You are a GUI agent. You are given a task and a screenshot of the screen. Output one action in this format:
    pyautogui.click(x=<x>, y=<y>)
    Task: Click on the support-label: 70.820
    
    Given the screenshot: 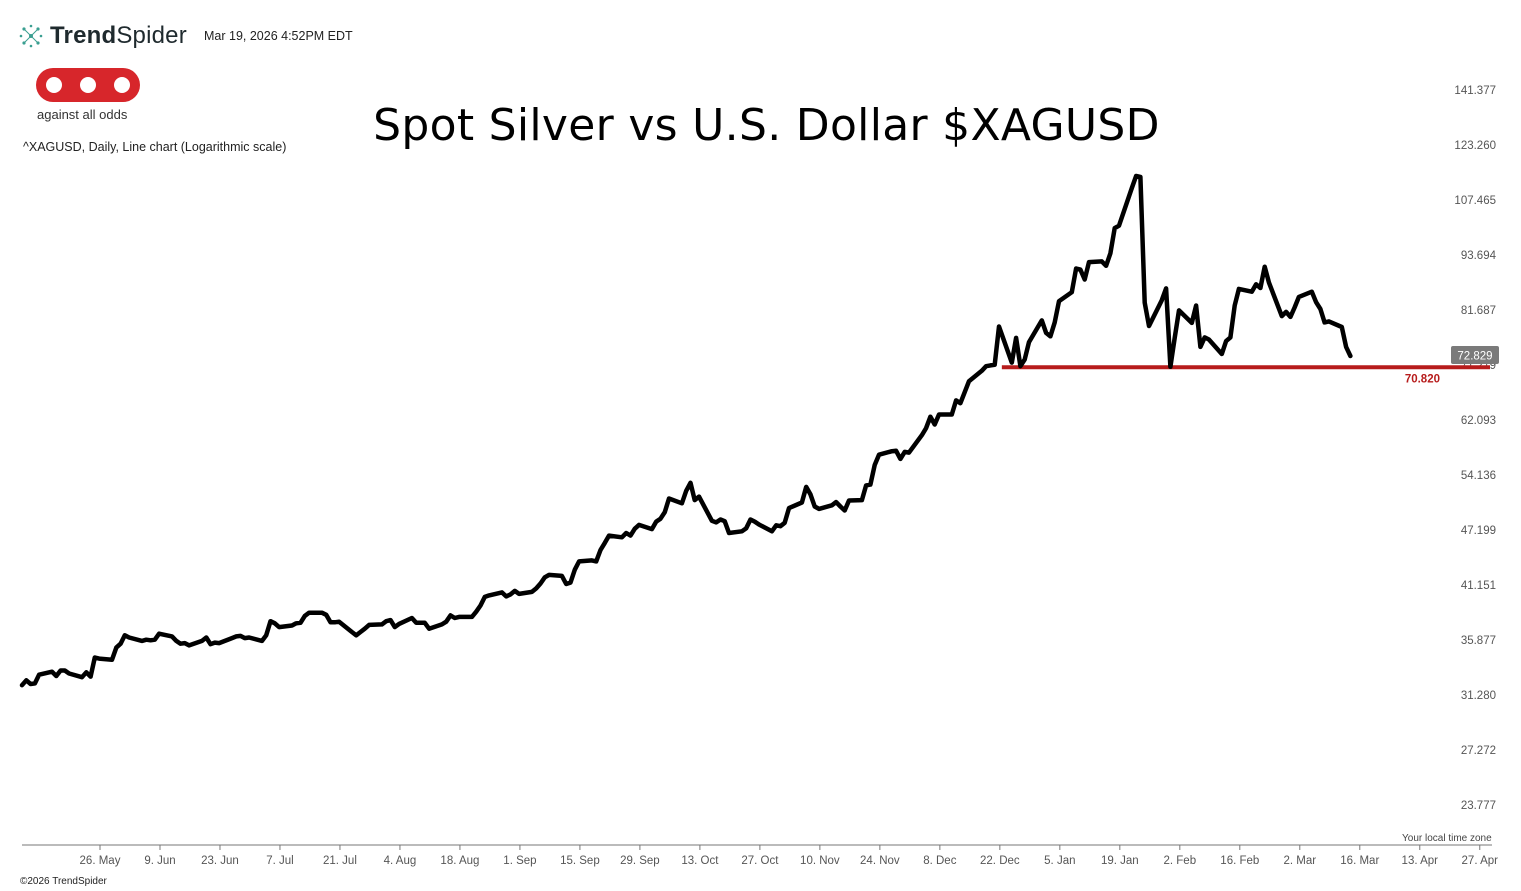 What is the action you would take?
    pyautogui.click(x=1422, y=379)
    